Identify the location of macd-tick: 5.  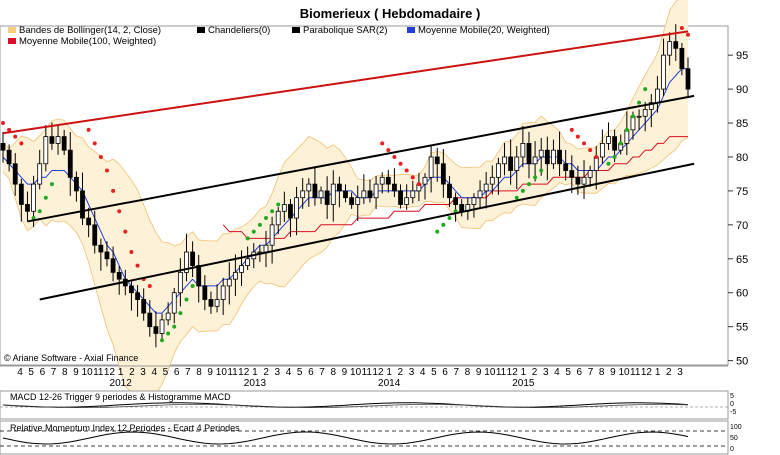
(732, 396).